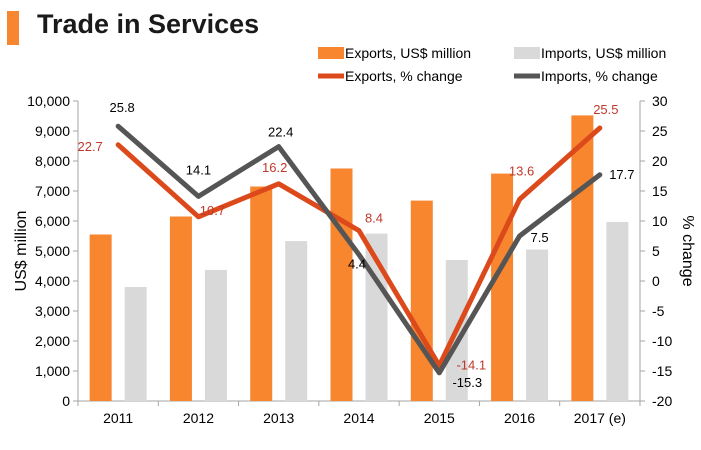 The image size is (701, 450). I want to click on left-tick-label: 9,000, so click(52, 131).